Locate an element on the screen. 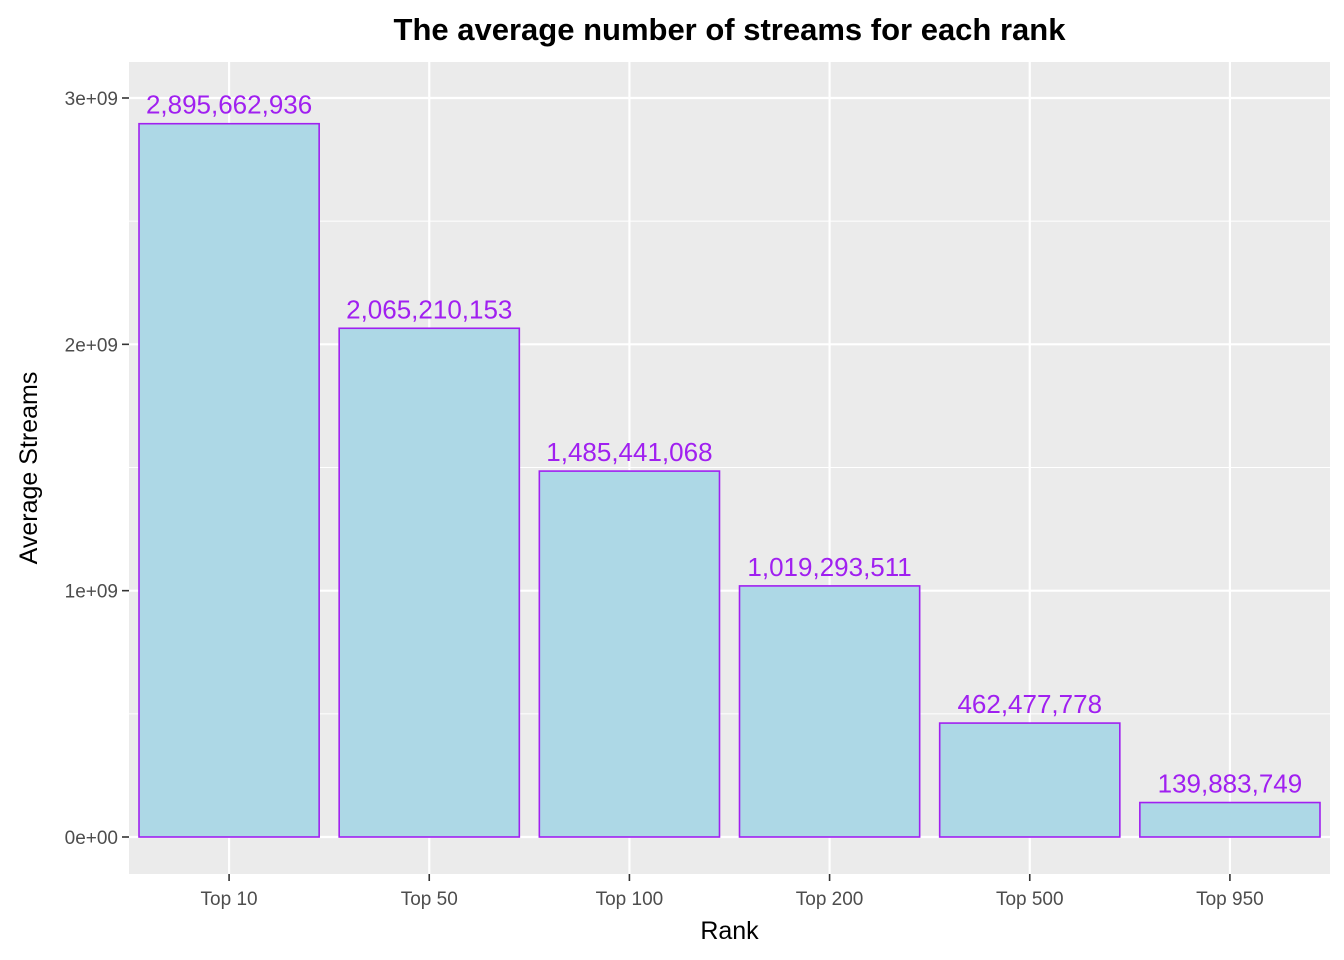 This screenshot has width=1344, height=960. data-label: 2,895,662,936 is located at coordinates (229, 105).